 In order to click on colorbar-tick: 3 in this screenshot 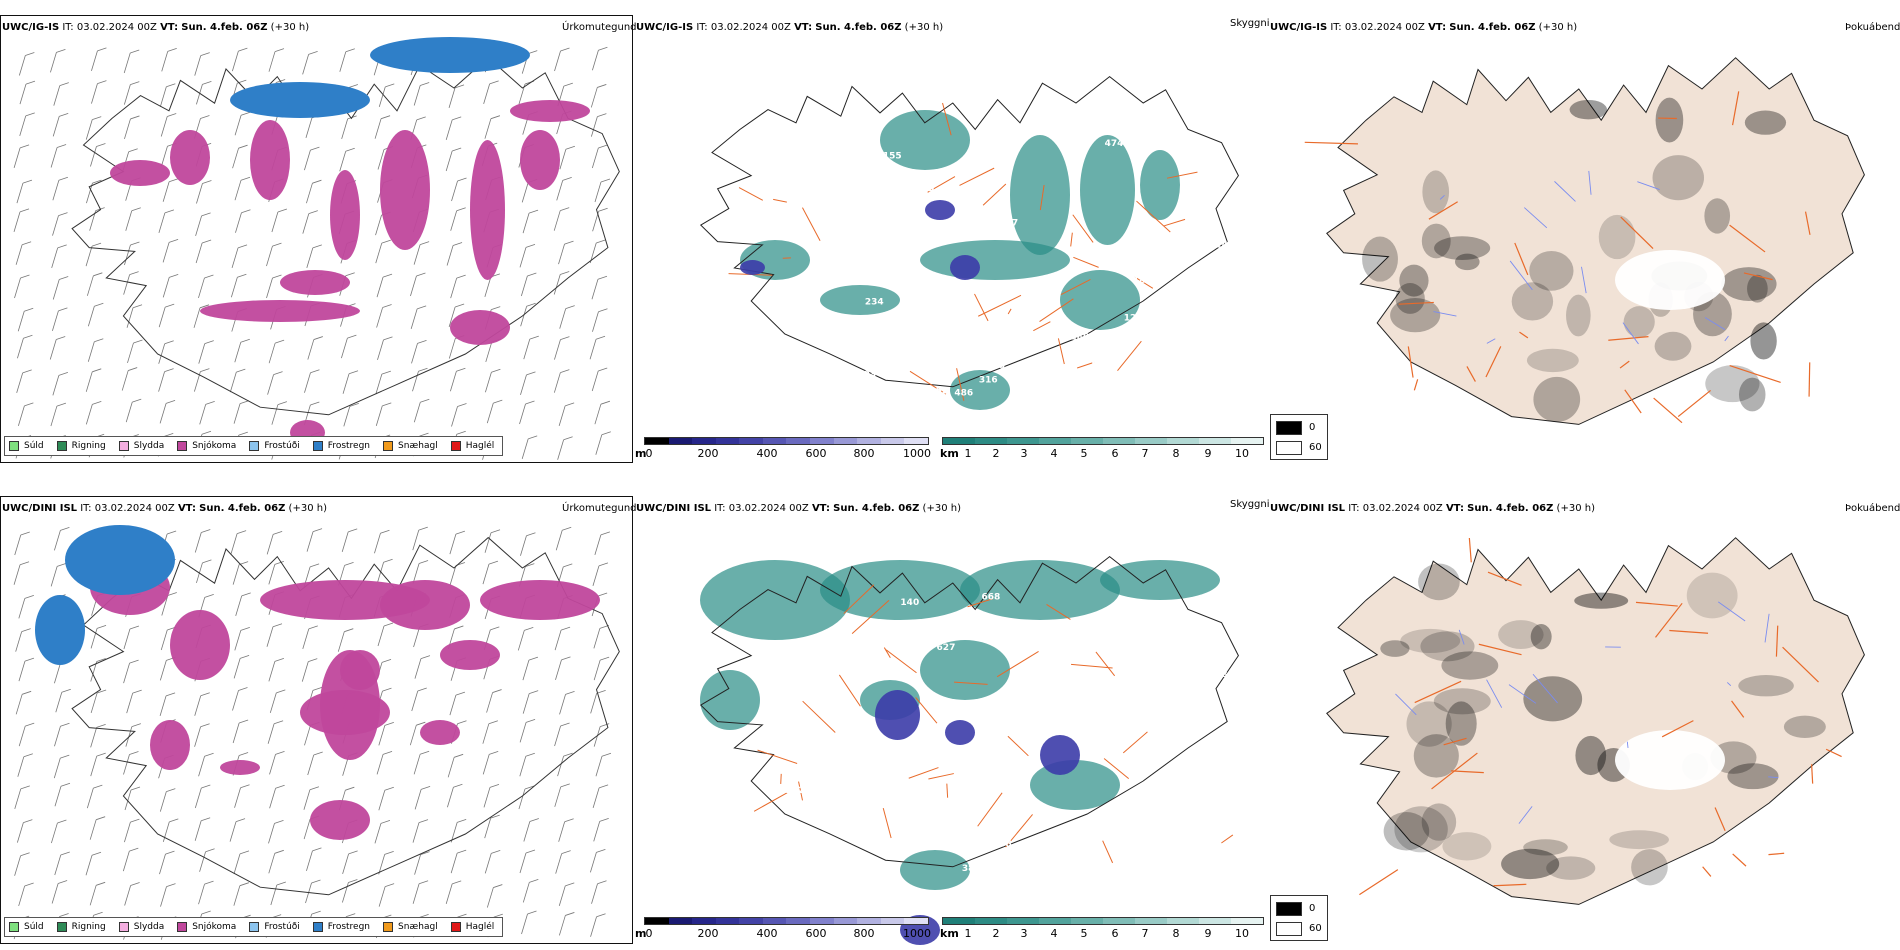, I will do `click(1024, 453)`.